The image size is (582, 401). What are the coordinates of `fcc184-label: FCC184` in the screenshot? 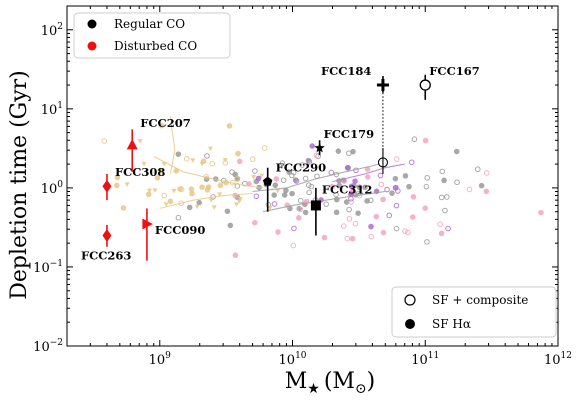 It's located at (346, 71).